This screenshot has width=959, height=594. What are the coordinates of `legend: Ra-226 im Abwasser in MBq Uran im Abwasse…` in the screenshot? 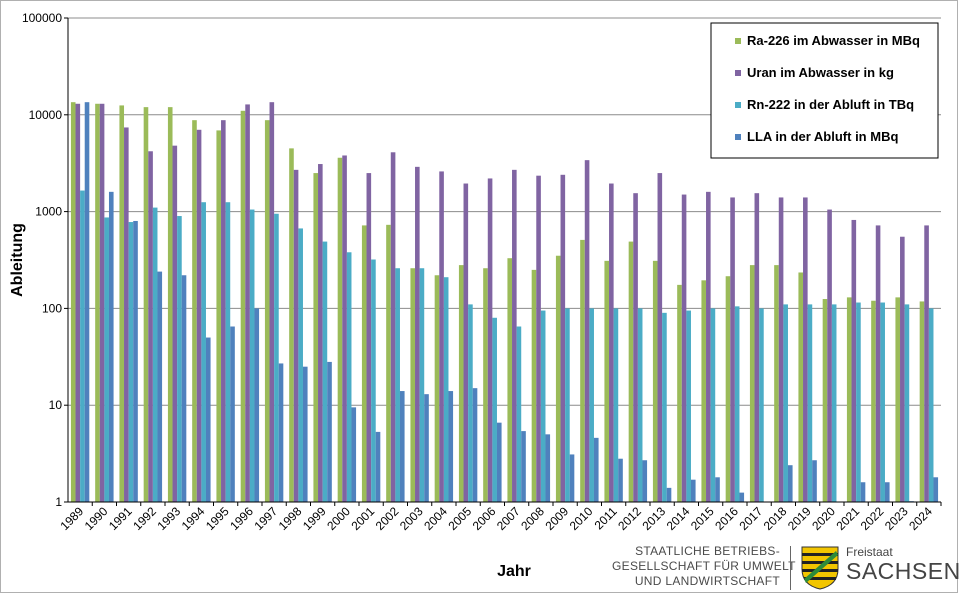 It's located at (824, 90).